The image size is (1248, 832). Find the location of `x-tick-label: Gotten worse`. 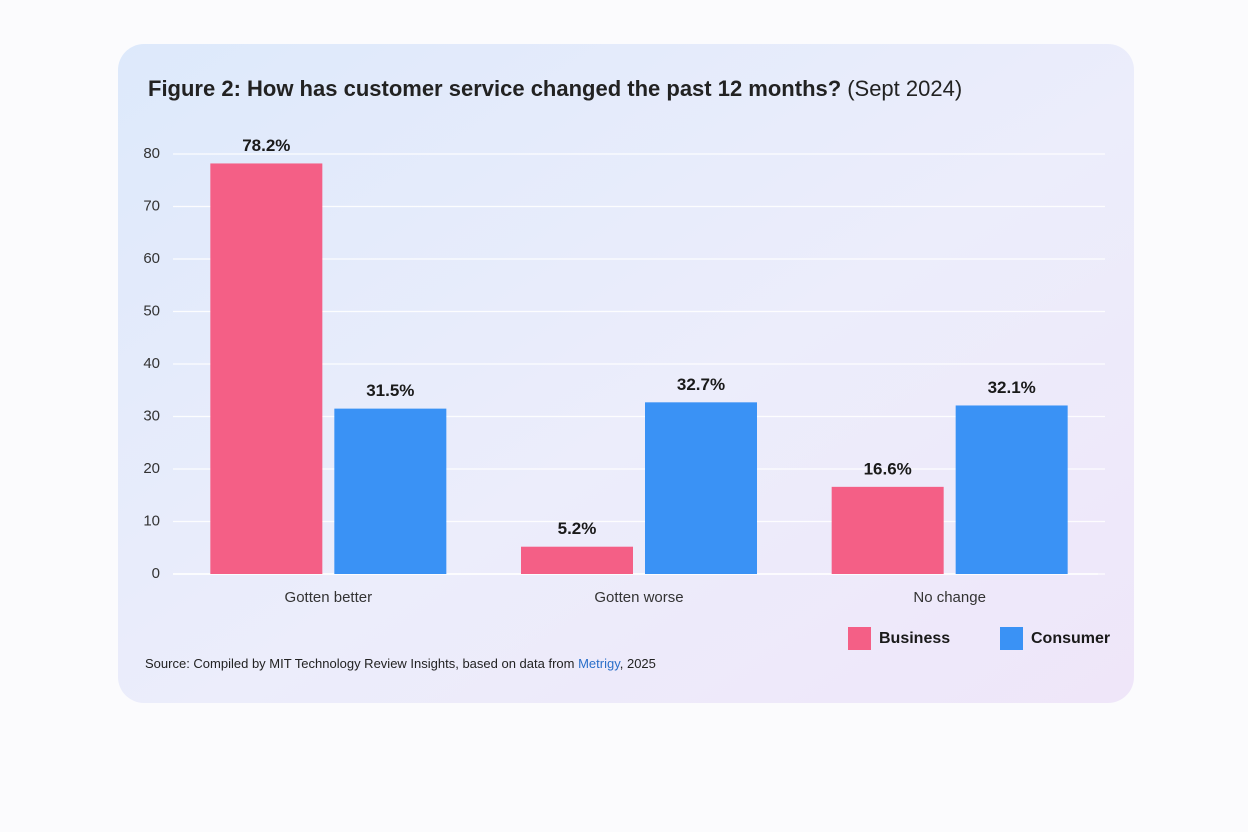

x-tick-label: Gotten worse is located at coordinates (638, 597).